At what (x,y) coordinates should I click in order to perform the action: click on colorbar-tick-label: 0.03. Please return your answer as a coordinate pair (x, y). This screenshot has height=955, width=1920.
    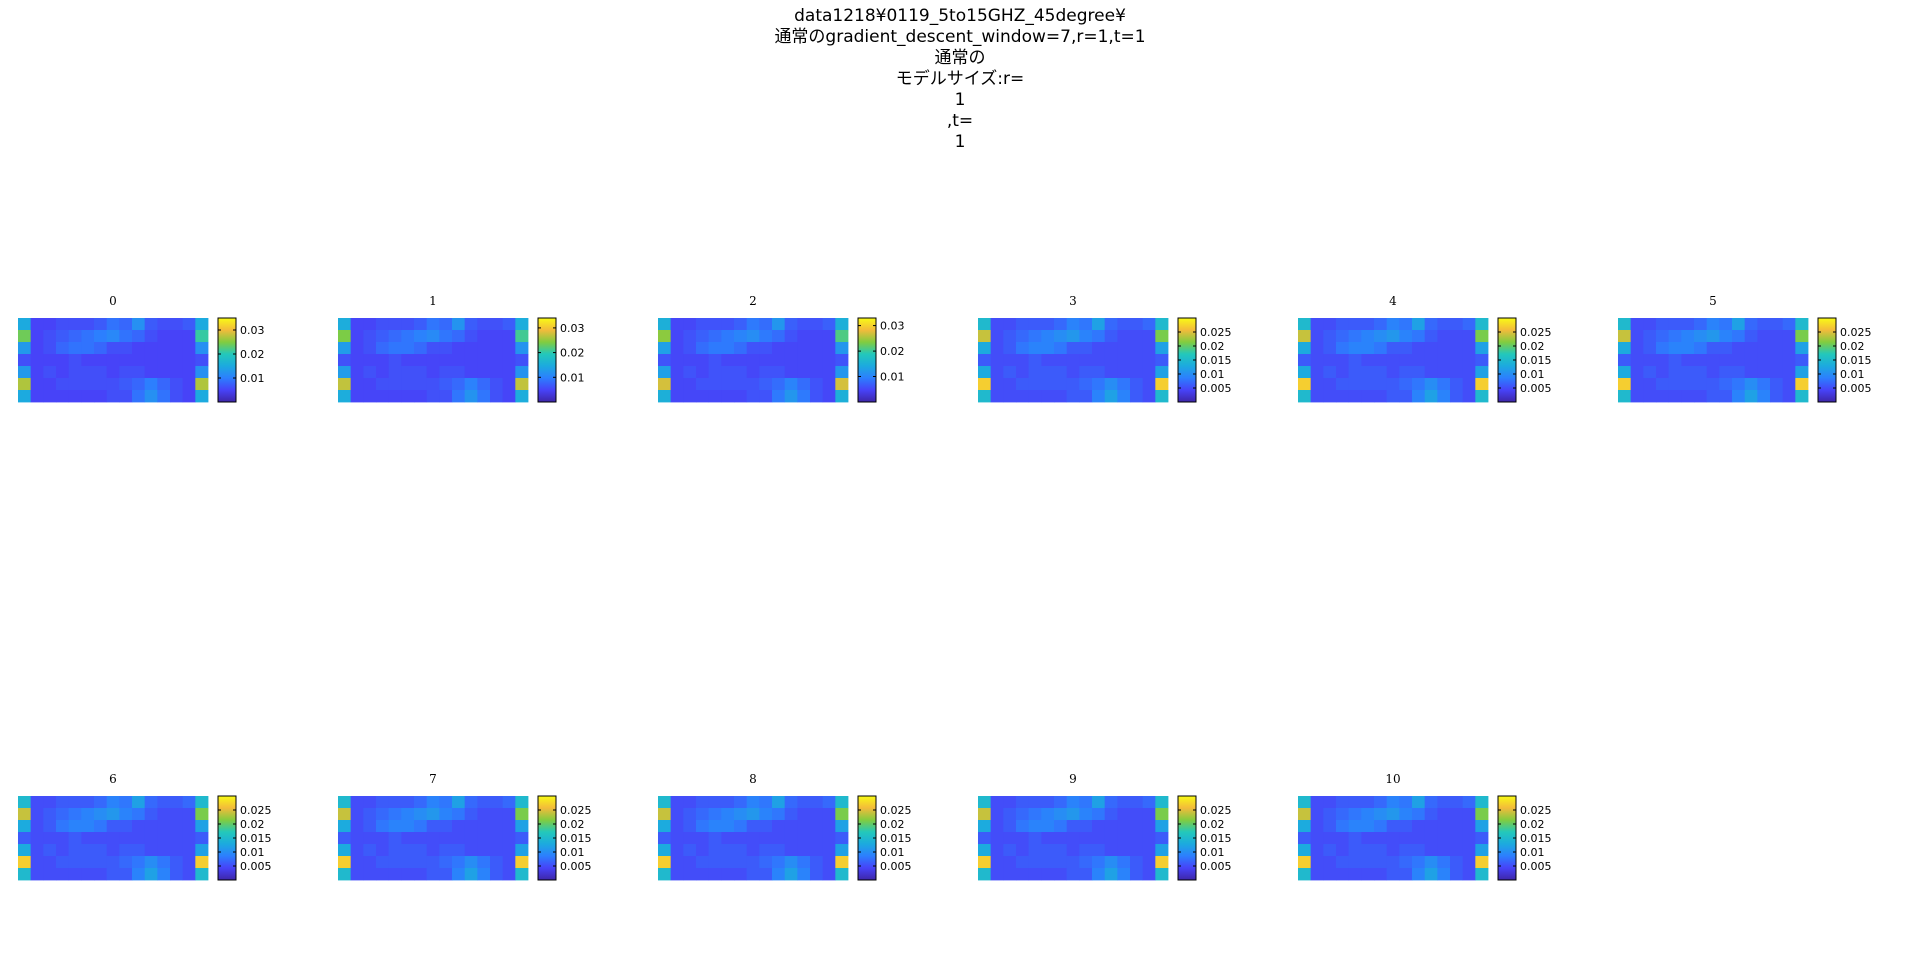
    Looking at the image, I should click on (572, 328).